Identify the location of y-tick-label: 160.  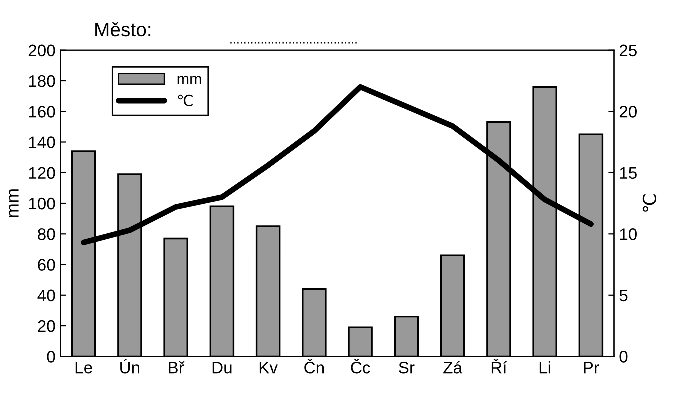
(42, 112).